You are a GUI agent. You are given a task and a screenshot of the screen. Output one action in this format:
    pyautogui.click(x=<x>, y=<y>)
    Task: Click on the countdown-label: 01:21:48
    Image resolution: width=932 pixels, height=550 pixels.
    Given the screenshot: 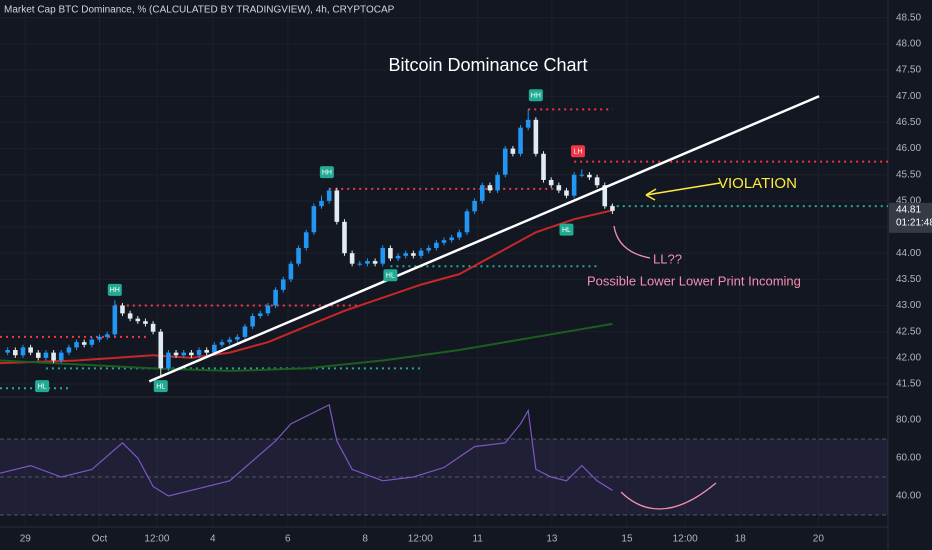 What is the action you would take?
    pyautogui.click(x=914, y=222)
    